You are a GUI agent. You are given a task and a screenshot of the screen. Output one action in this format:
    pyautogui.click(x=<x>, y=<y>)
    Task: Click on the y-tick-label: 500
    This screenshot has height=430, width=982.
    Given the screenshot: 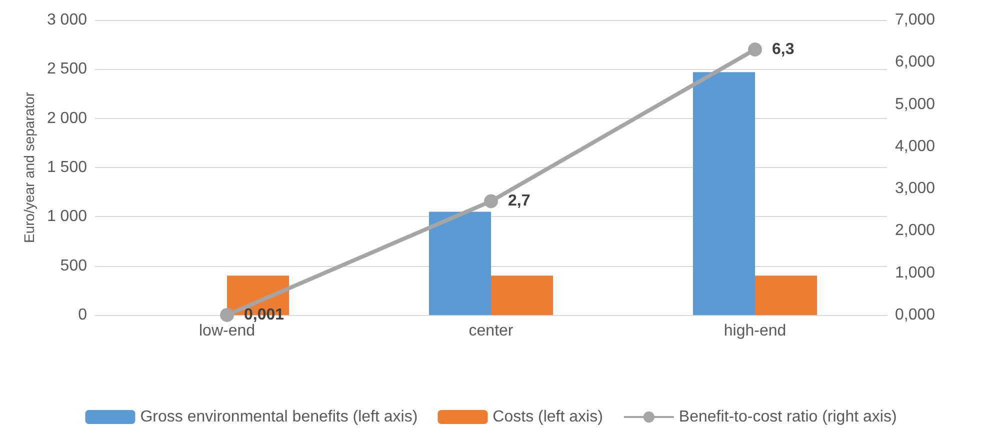 What is the action you would take?
    pyautogui.click(x=74, y=265)
    